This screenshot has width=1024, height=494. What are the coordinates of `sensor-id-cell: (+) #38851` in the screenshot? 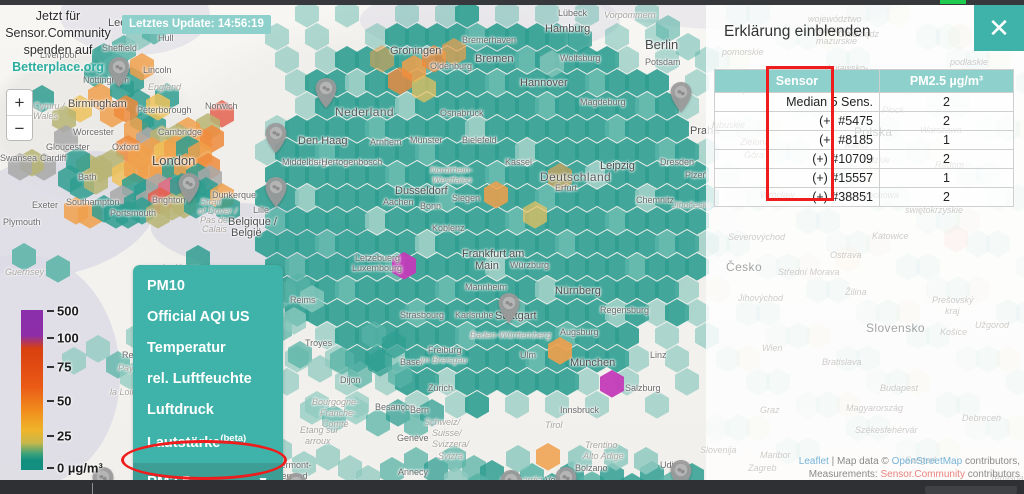 It's located at (797, 197).